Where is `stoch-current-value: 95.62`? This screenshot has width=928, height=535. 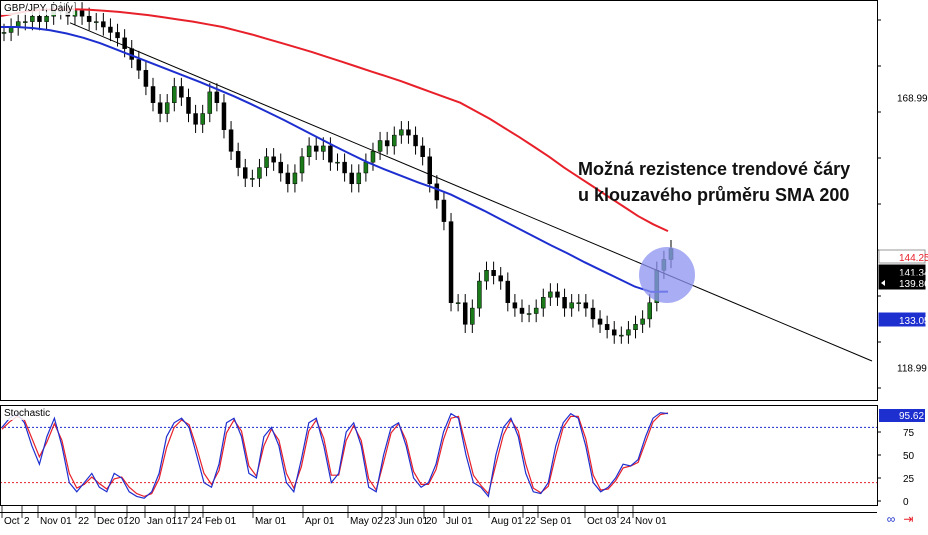 stoch-current-value: 95.62 is located at coordinates (911, 416).